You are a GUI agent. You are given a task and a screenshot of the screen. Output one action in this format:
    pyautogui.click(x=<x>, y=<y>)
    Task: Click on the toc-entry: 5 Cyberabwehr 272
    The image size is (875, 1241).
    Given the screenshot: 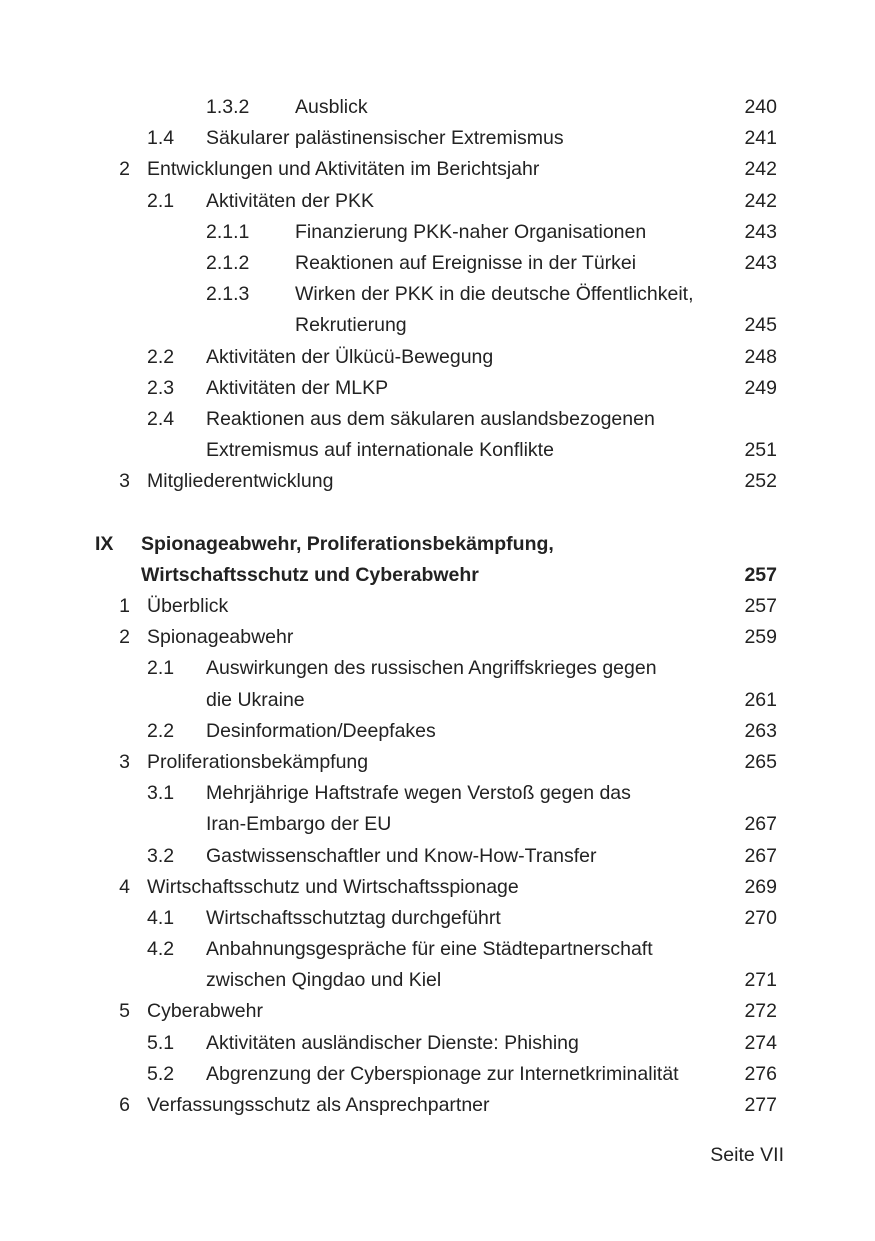 What is the action you would take?
    pyautogui.click(x=437, y=1011)
    